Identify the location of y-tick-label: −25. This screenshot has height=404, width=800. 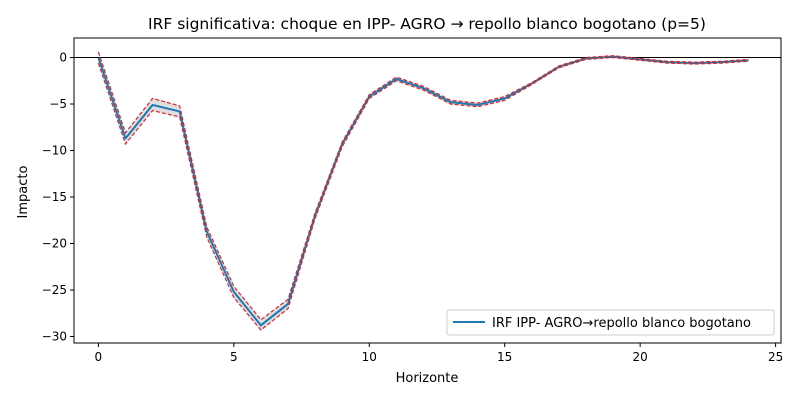
(54, 290).